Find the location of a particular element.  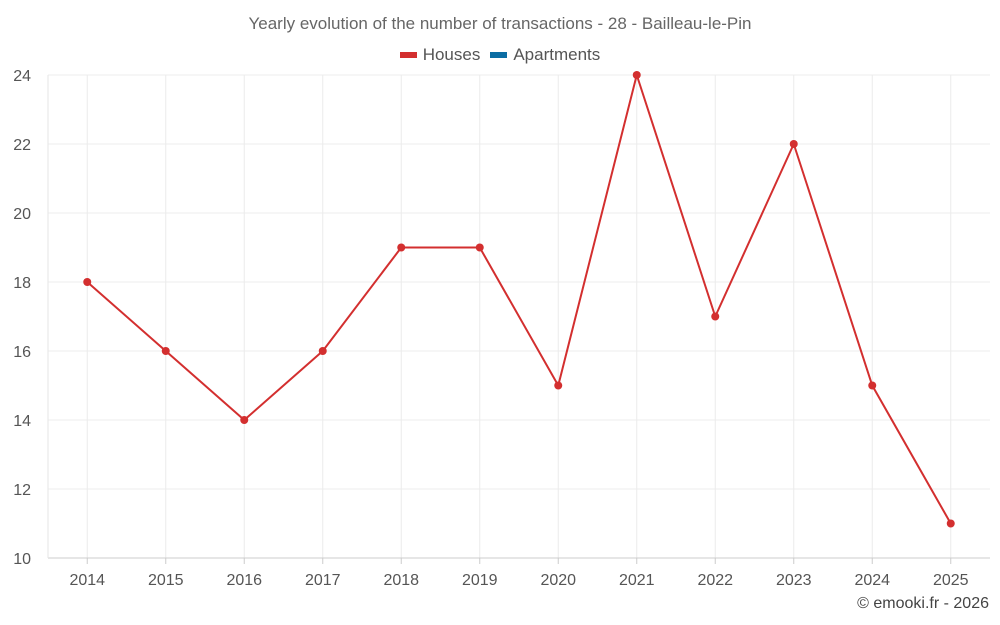

x-tick-label: 2021 is located at coordinates (637, 580).